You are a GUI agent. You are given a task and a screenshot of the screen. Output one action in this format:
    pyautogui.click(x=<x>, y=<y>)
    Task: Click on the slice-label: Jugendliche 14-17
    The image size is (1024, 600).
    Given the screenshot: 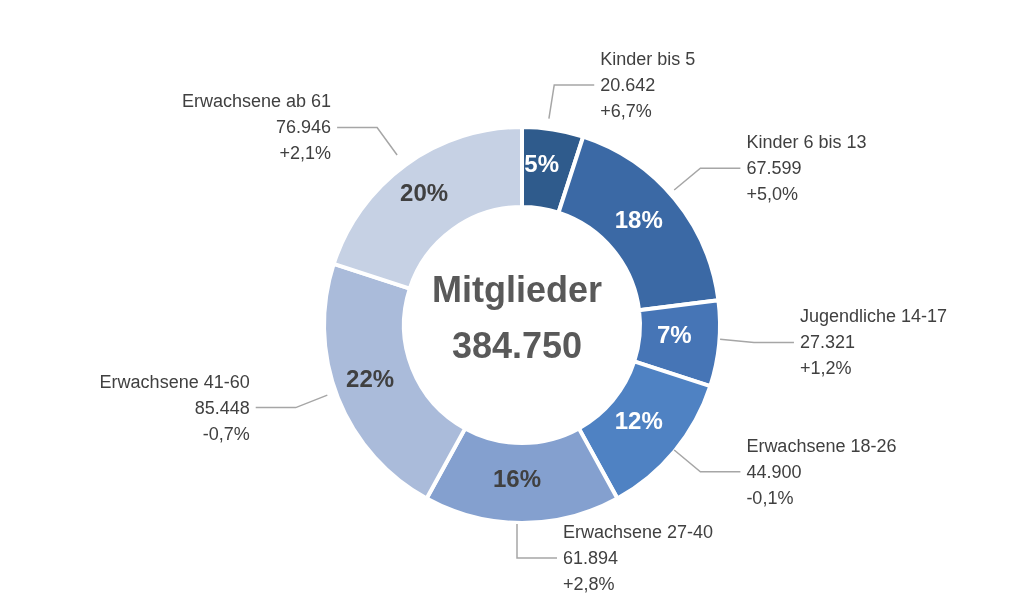 What is the action you would take?
    pyautogui.click(x=873, y=316)
    